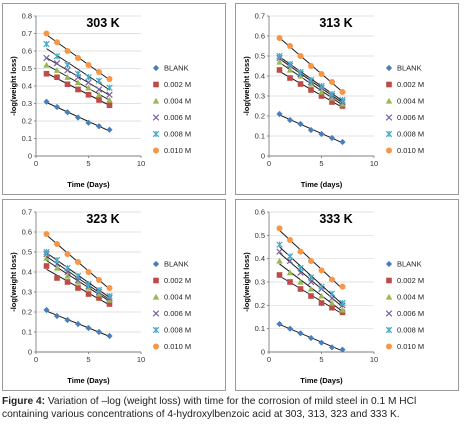 Image resolution: width=464 pixels, height=448 pixels. I want to click on x-tick-label: 10, so click(141, 359).